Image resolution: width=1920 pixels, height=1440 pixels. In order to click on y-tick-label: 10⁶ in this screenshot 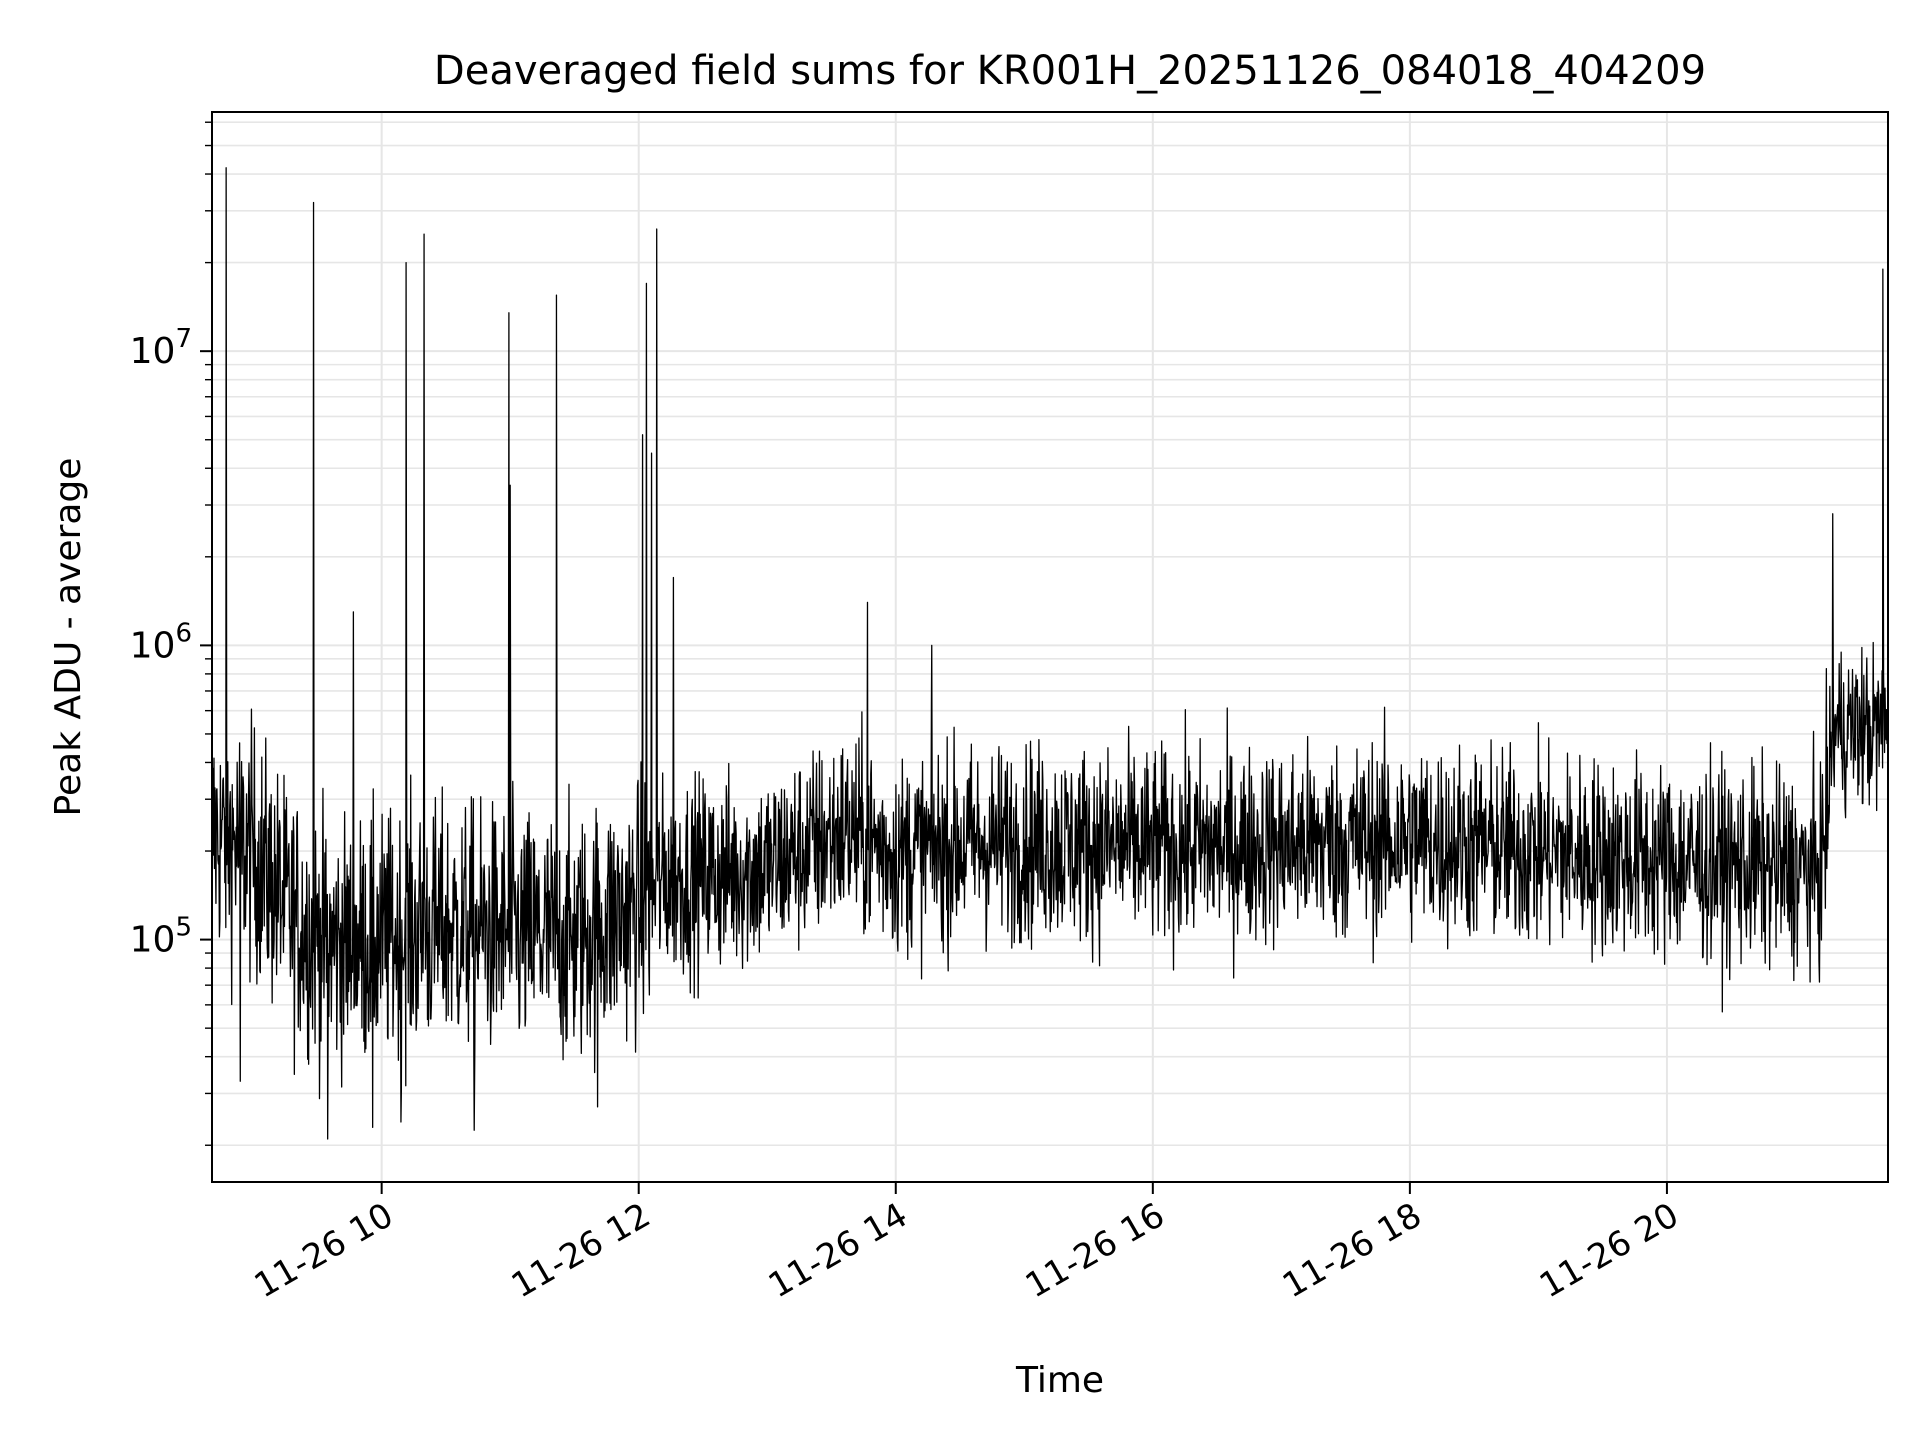, I will do `click(161, 642)`.